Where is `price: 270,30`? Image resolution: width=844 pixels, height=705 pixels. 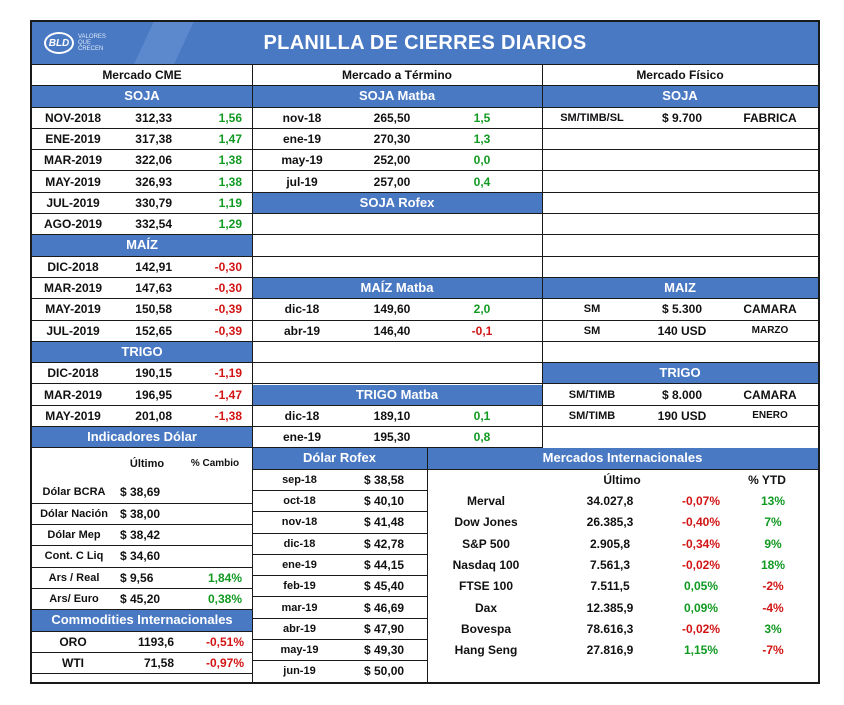
price: 270,30 is located at coordinates (392, 138).